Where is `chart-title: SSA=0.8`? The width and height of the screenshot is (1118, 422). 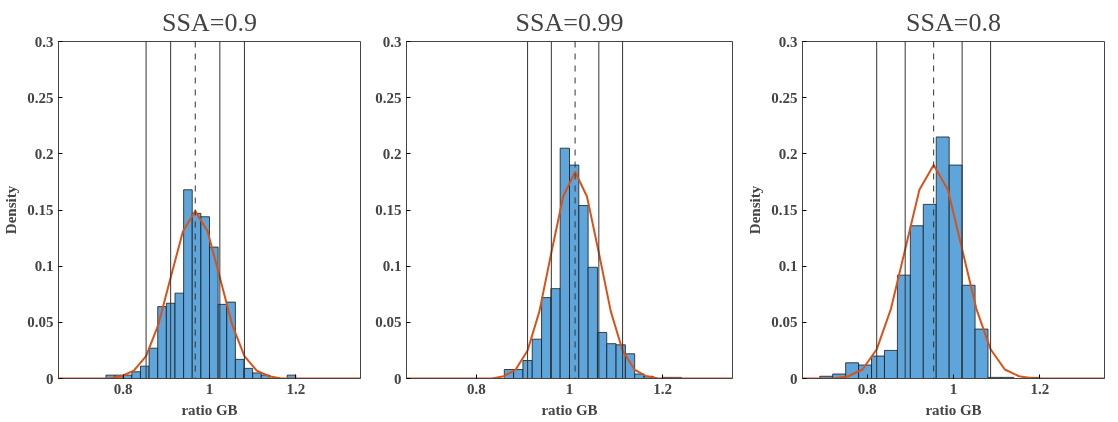
chart-title: SSA=0.8 is located at coordinates (953, 22).